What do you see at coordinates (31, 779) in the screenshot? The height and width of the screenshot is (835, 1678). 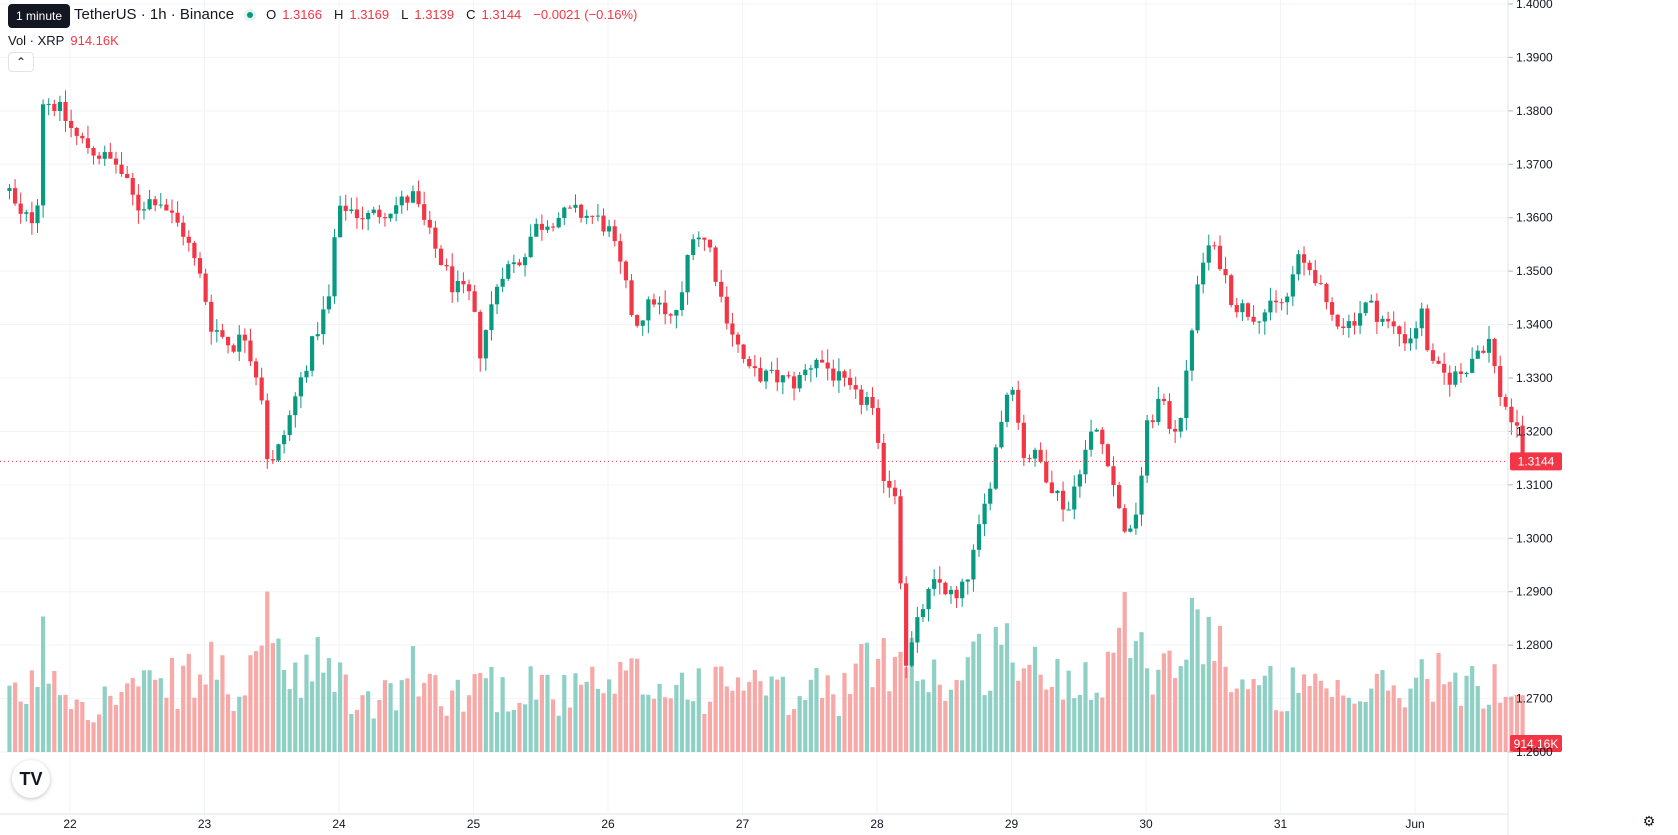 I see `tradingview-logo-icon: TV` at bounding box center [31, 779].